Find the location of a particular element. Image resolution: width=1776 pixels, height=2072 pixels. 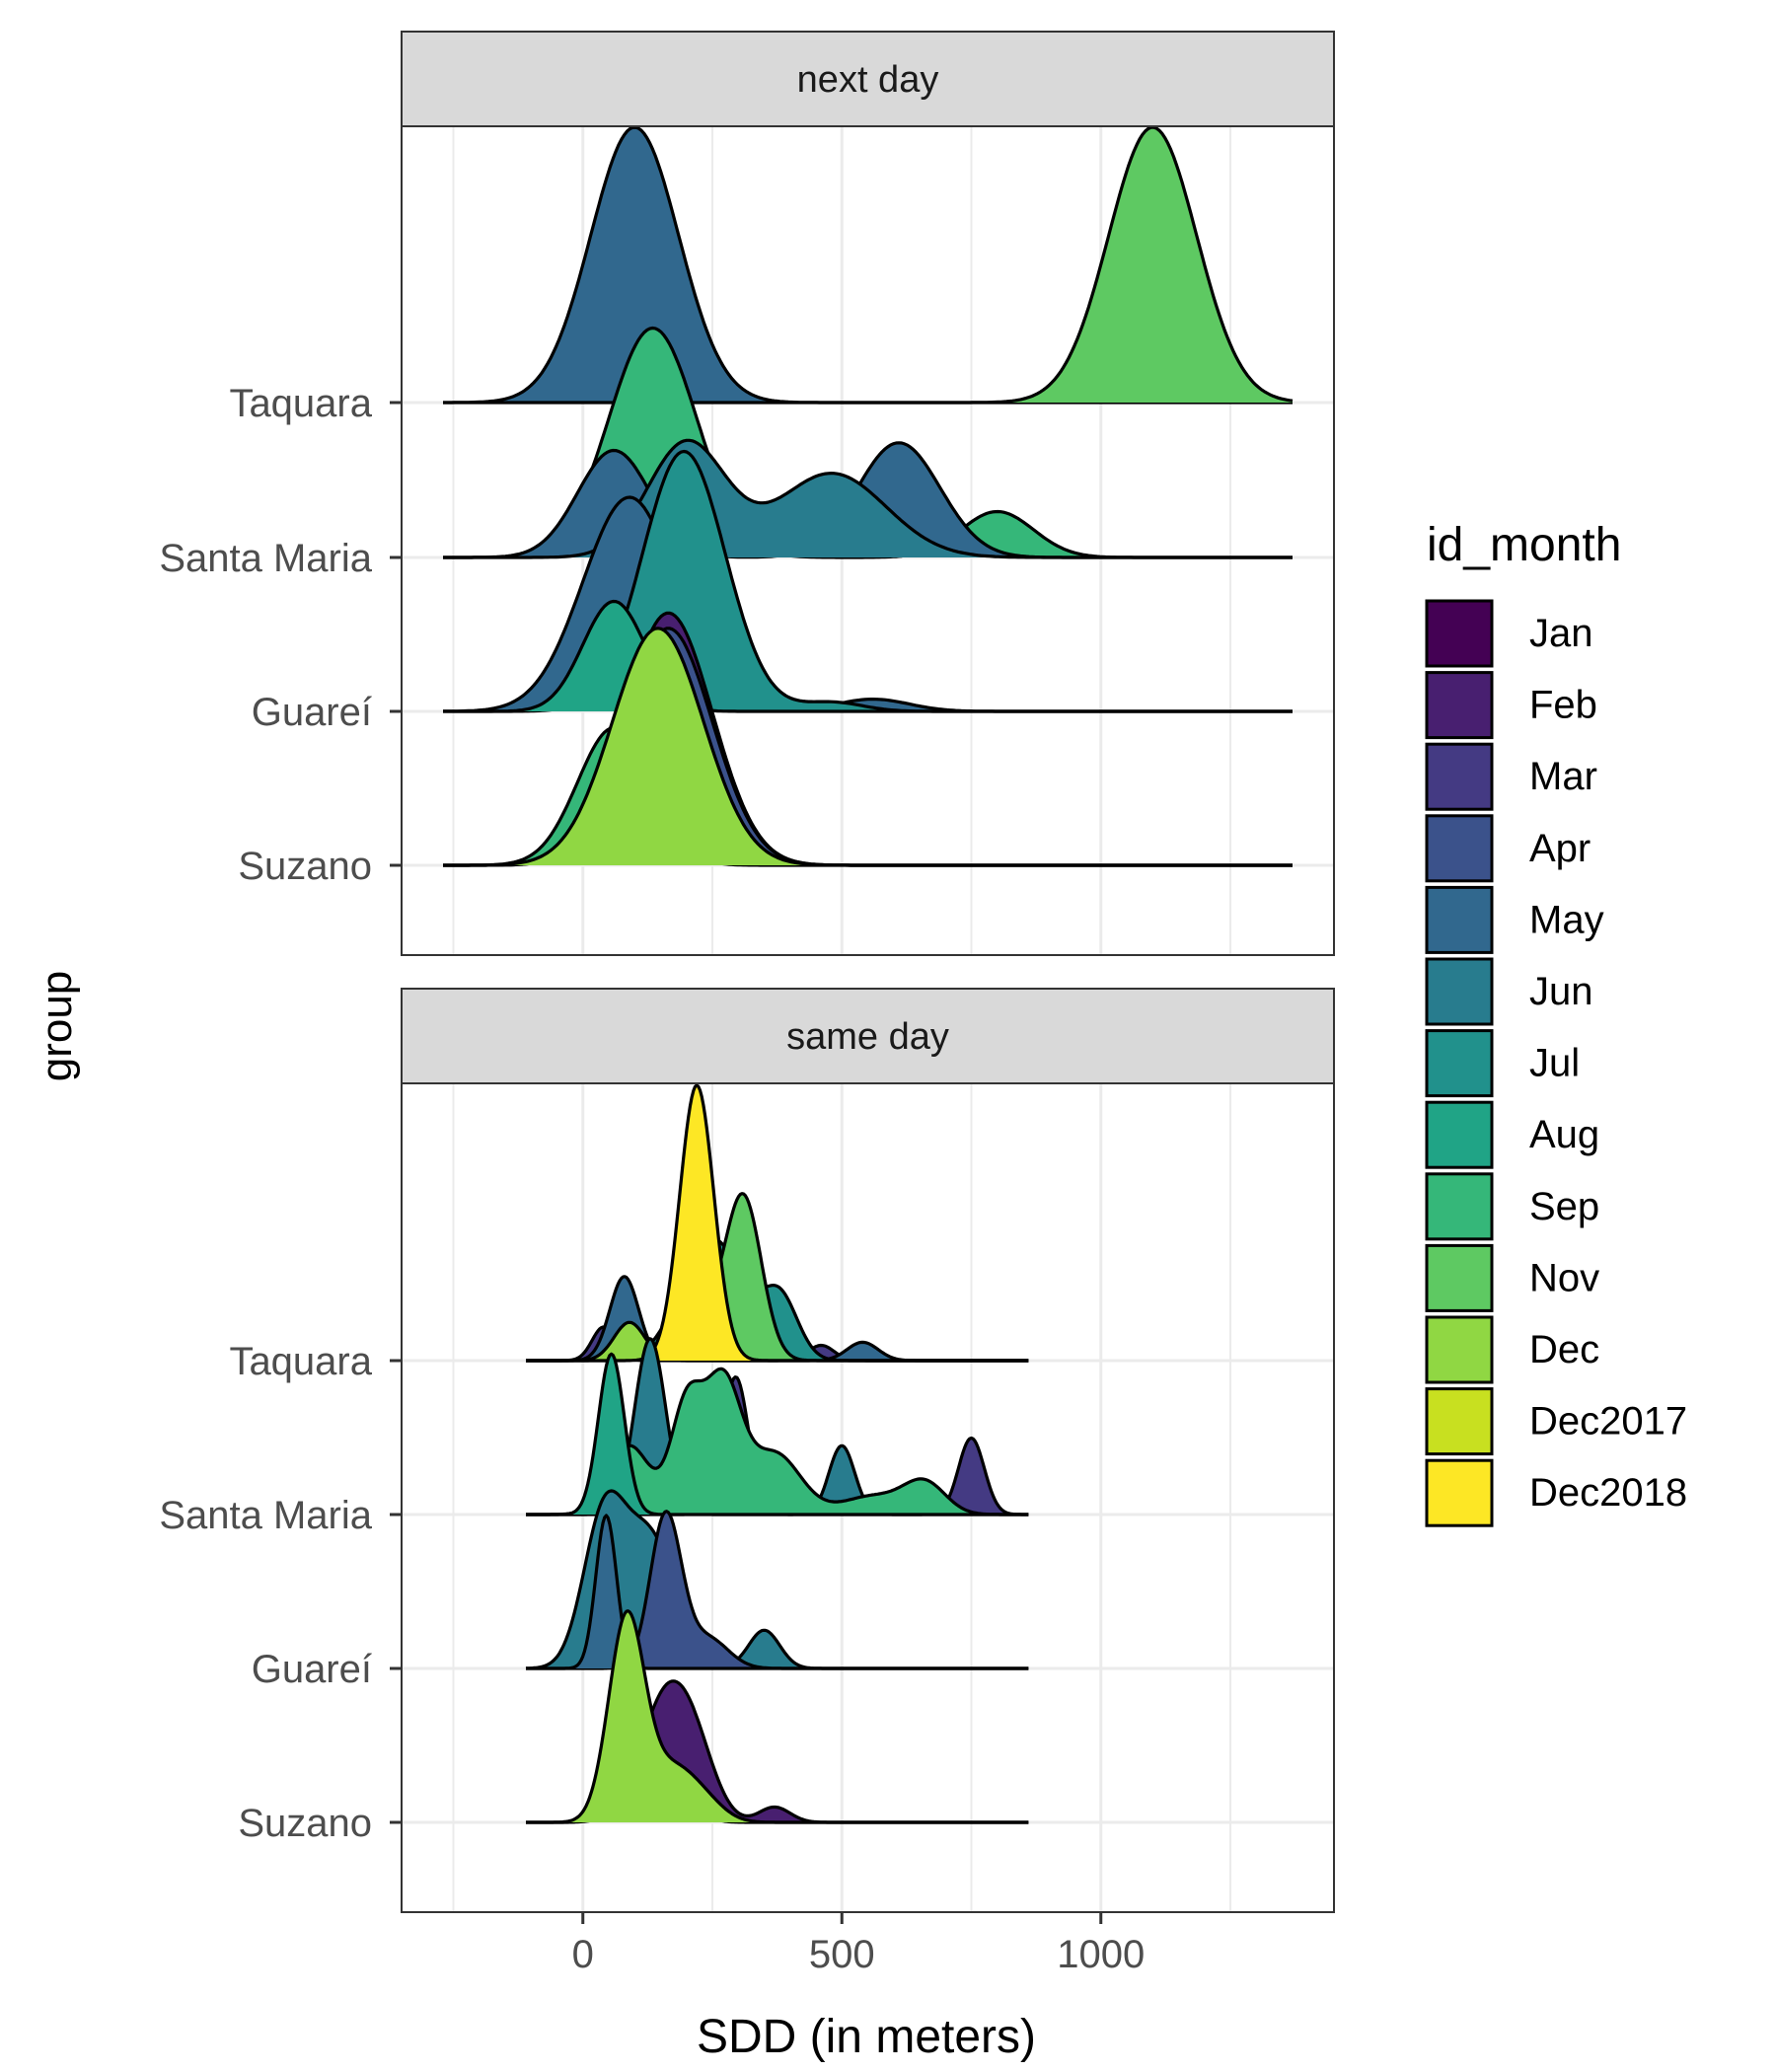

legend-label: May is located at coordinates (1566, 920).